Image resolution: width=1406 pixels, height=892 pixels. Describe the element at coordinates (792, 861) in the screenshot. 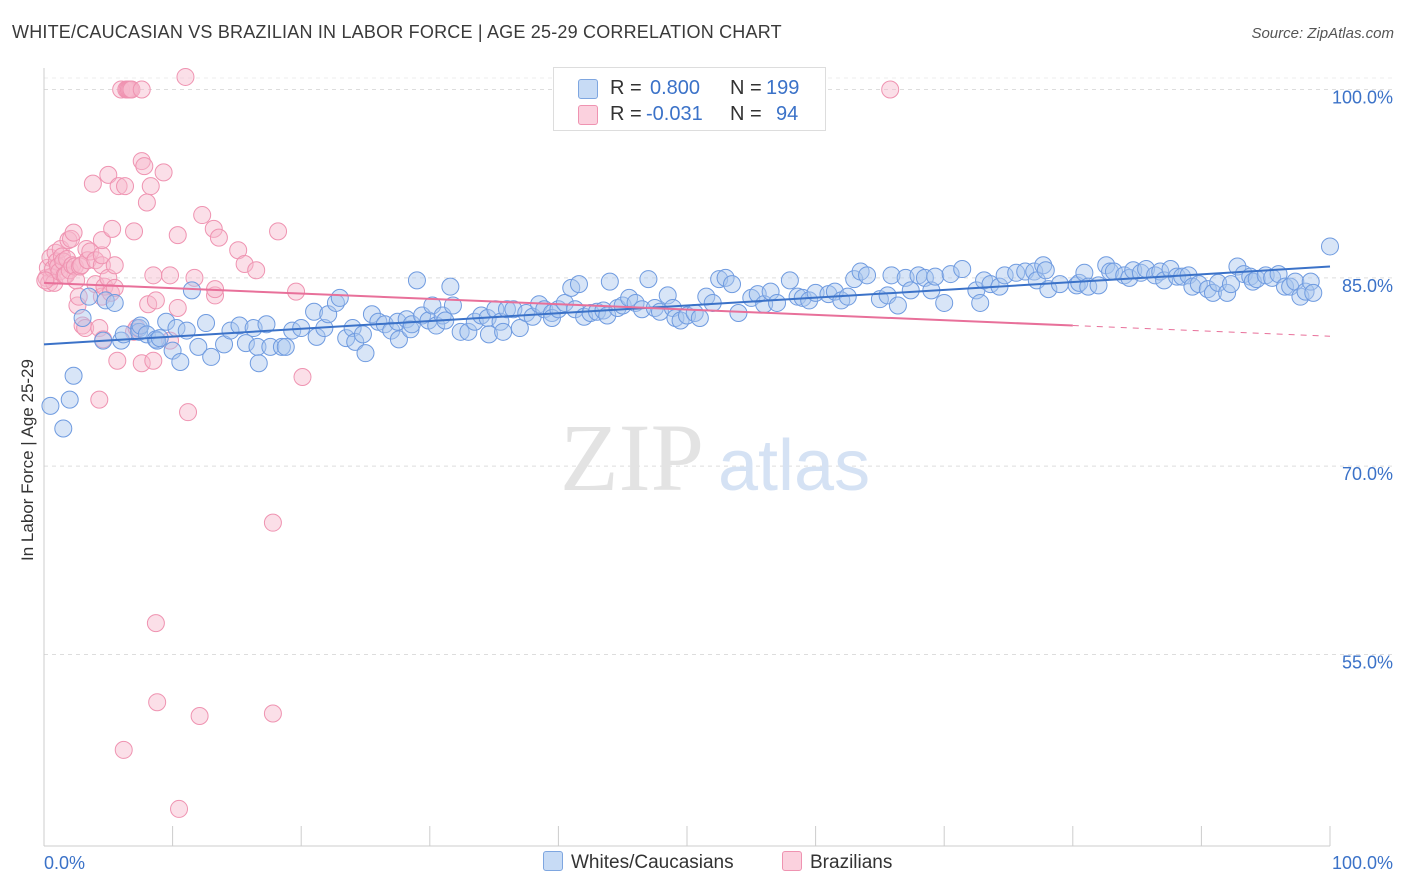

I see `bottom-legend-swatch-brazilians` at that location.